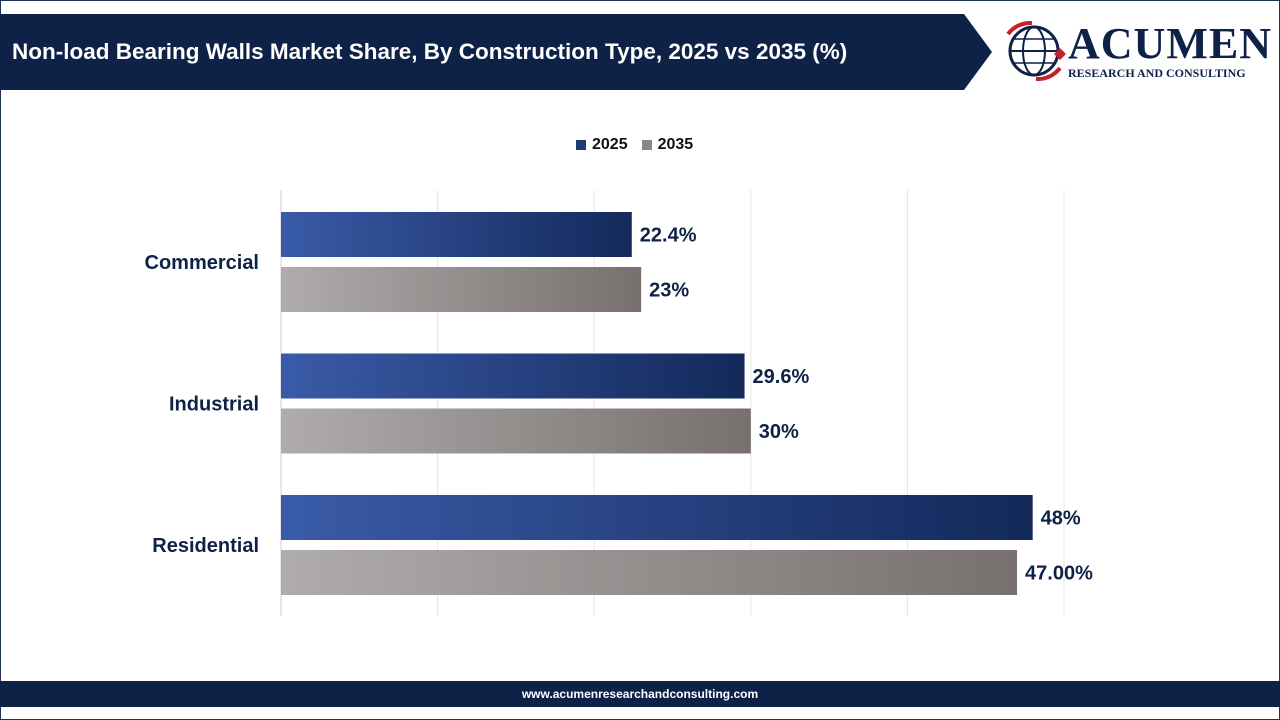  I want to click on value-label-commercial-2035: 23%, so click(669, 291).